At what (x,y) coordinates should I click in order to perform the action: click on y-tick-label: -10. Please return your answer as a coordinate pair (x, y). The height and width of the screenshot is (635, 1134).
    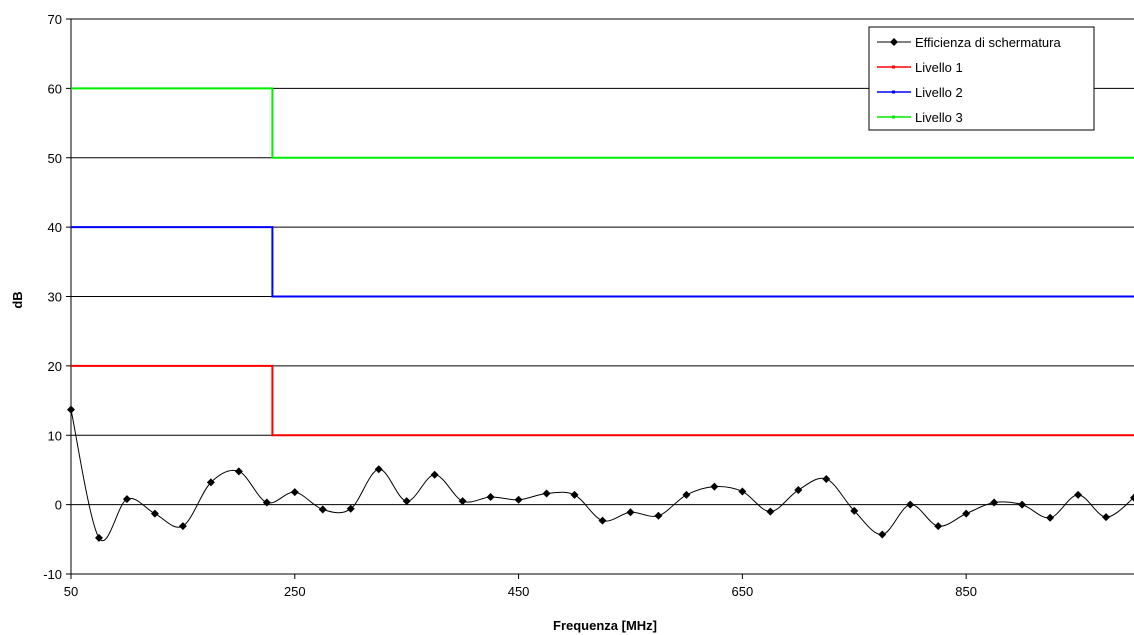
    Looking at the image, I should click on (52, 574).